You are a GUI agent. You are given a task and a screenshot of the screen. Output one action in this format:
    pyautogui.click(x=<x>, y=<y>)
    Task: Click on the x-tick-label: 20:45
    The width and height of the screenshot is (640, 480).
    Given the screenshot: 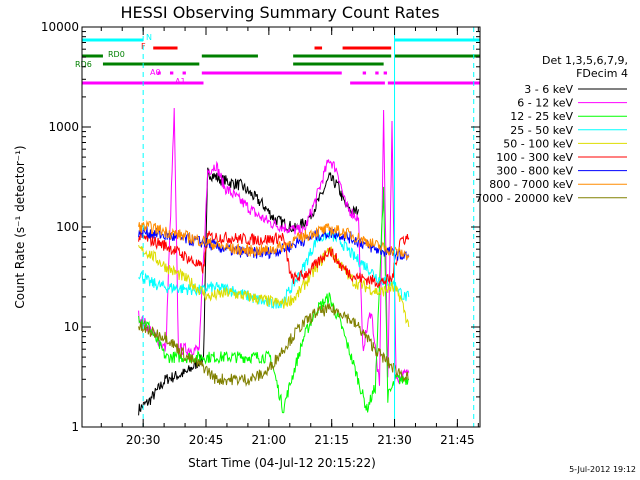 What is the action you would take?
    pyautogui.click(x=206, y=440)
    